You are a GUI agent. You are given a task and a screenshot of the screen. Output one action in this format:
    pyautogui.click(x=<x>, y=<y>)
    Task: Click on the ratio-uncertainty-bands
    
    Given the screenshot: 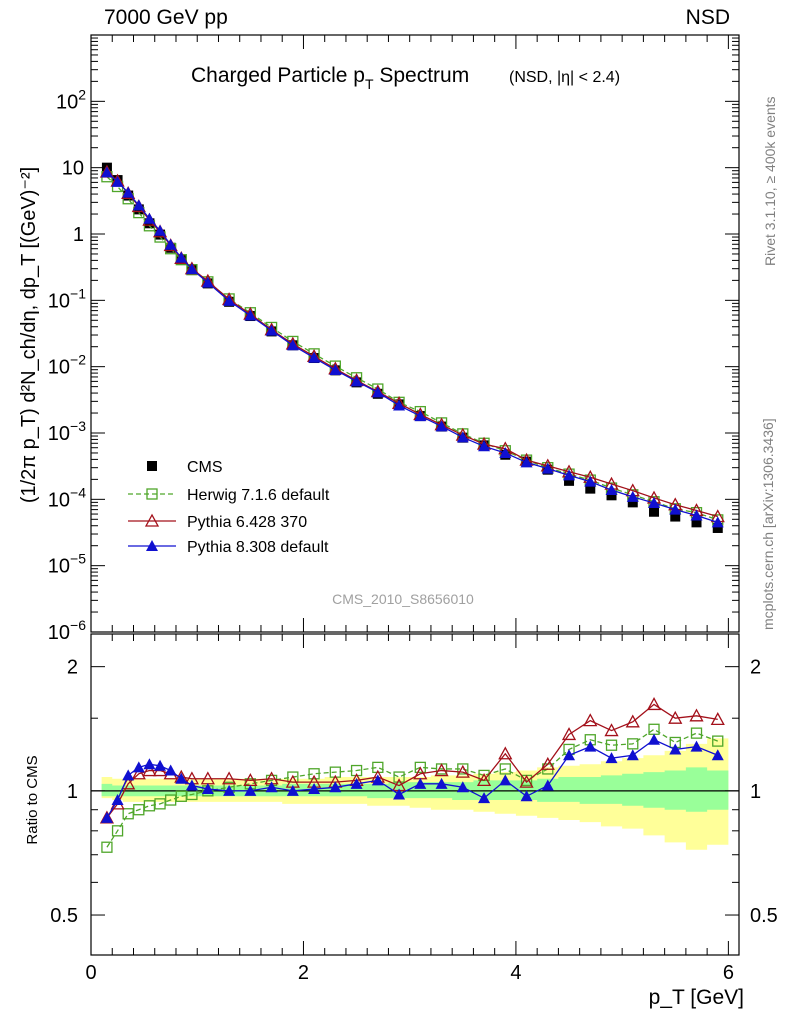 What is the action you would take?
    pyautogui.click(x=415, y=794)
    